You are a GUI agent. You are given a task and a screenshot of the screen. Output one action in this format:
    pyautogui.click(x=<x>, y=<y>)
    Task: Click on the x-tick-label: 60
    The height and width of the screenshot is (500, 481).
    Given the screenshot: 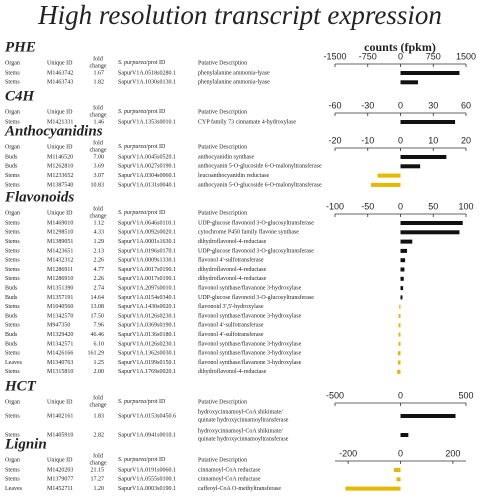 What is the action you would take?
    pyautogui.click(x=466, y=105)
    